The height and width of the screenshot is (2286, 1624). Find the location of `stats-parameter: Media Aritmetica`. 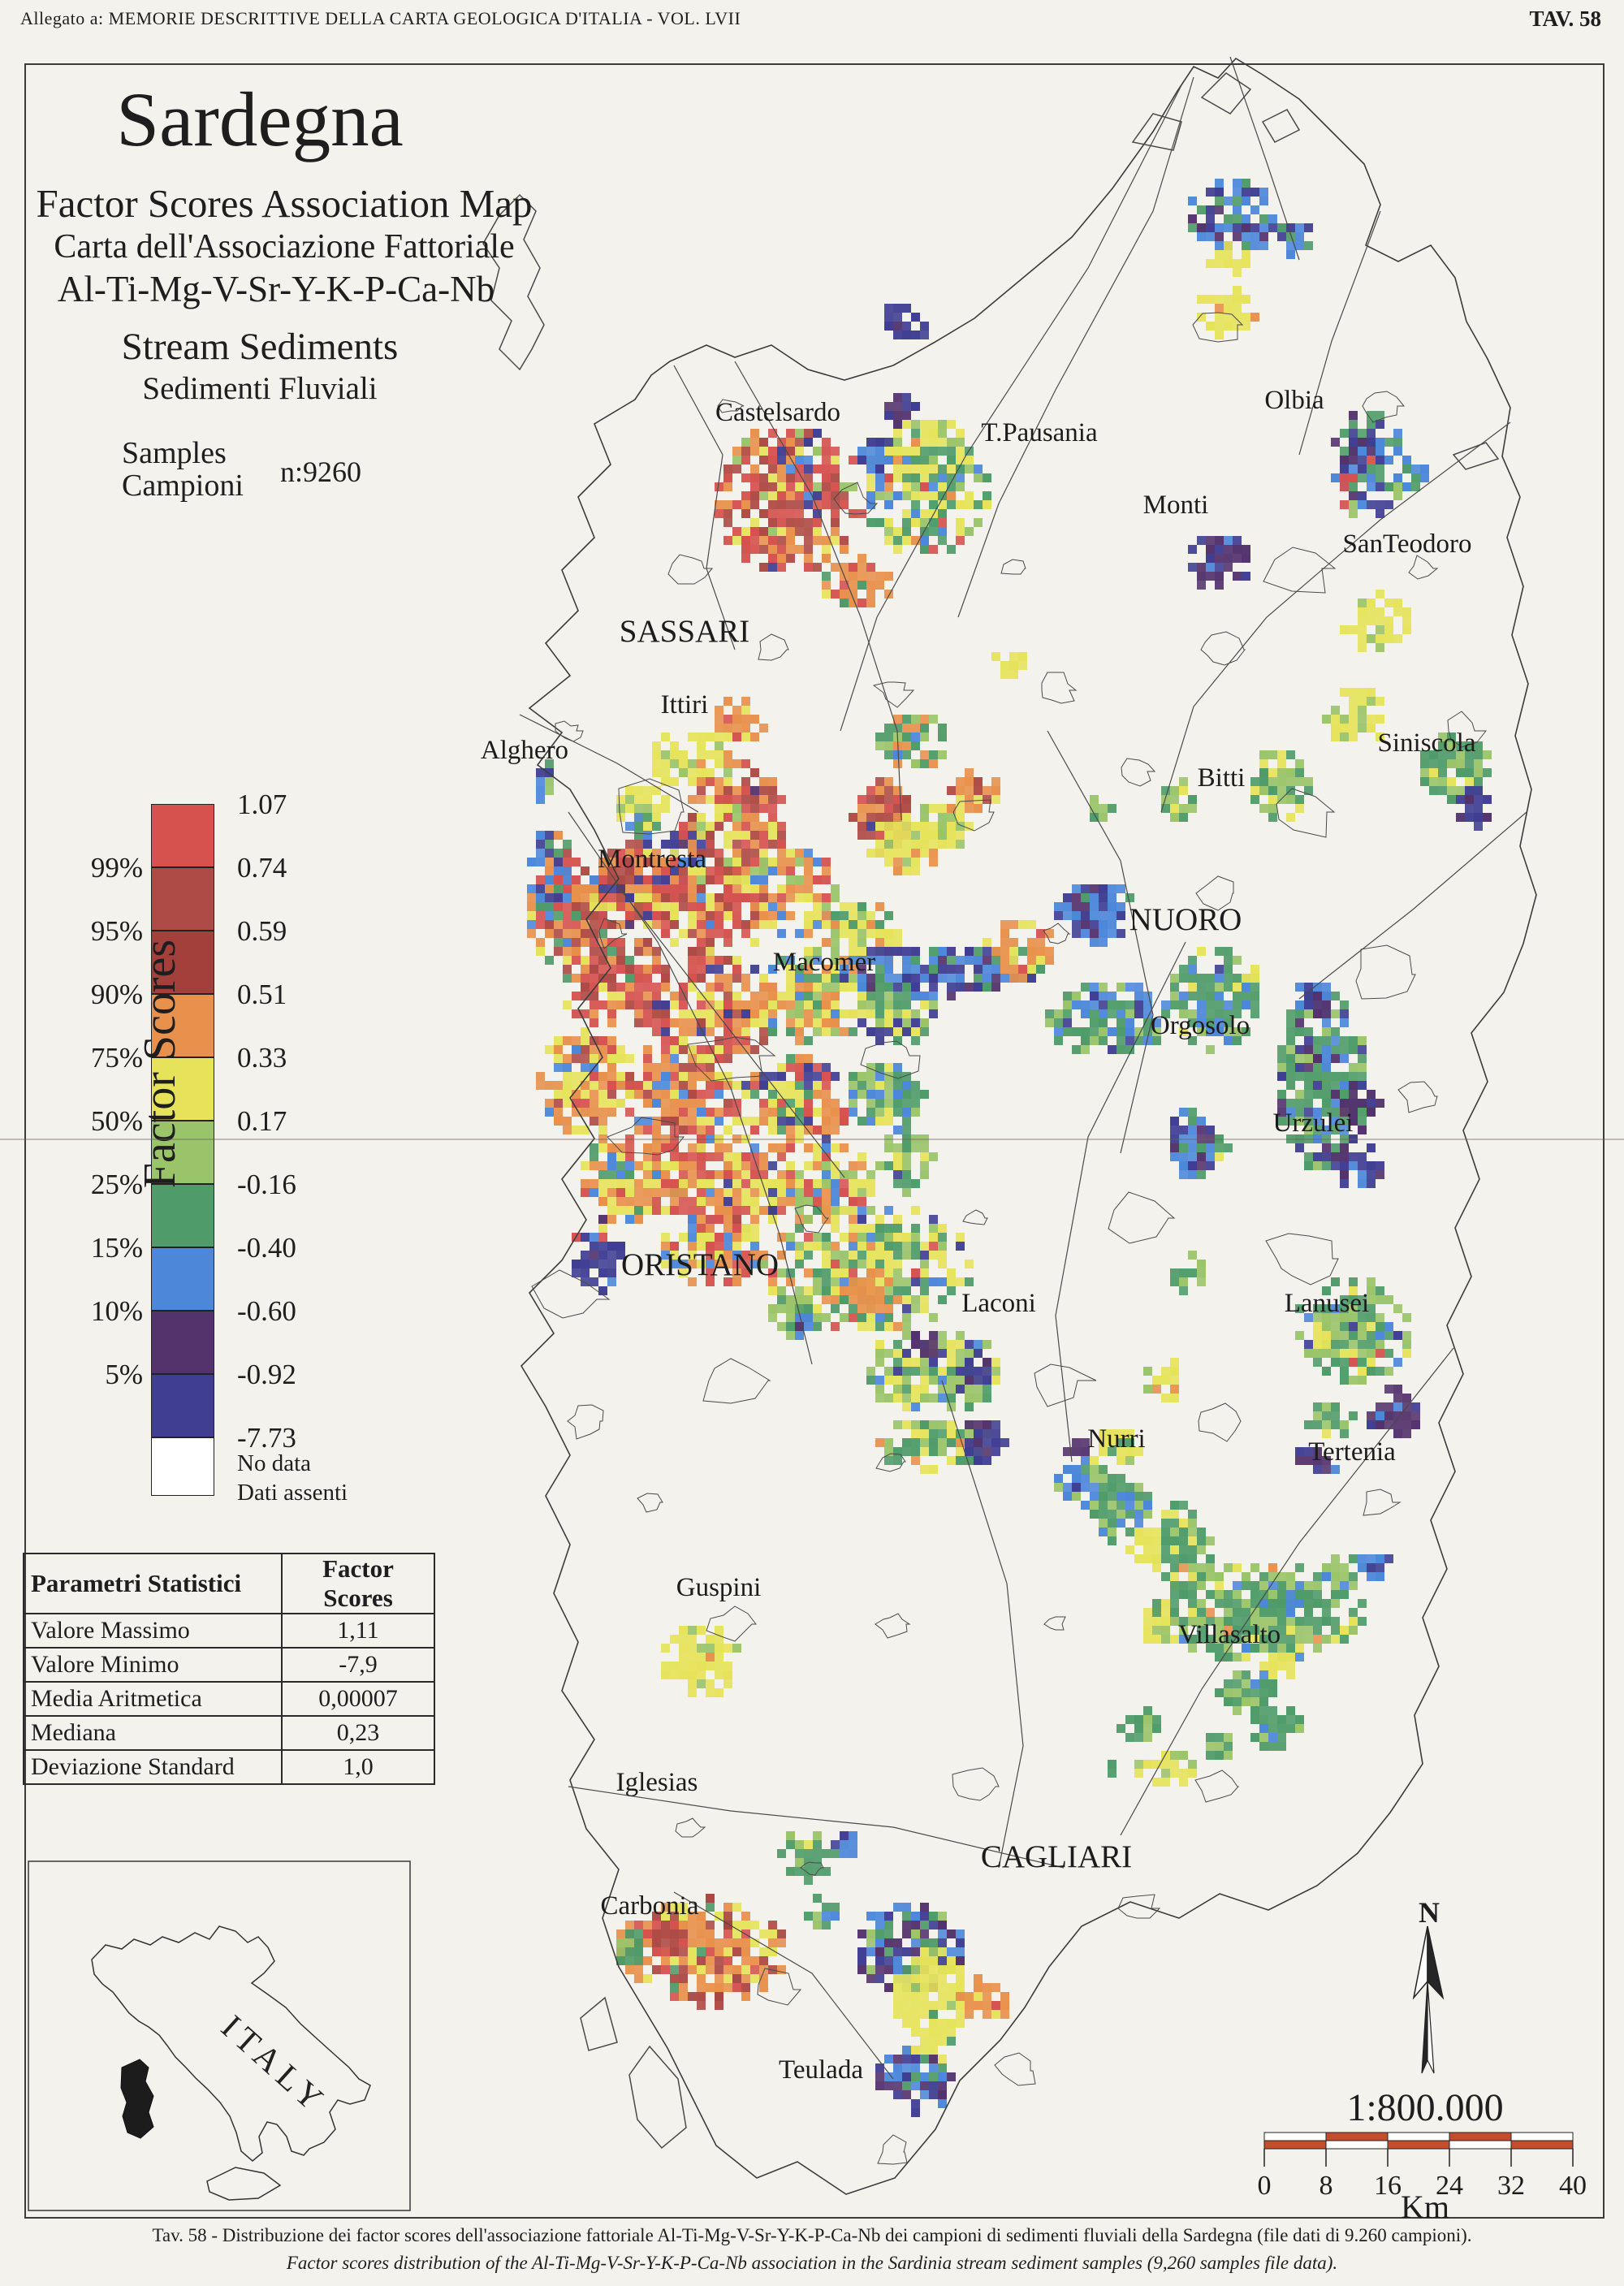

stats-parameter: Media Aritmetica is located at coordinates (153, 1699).